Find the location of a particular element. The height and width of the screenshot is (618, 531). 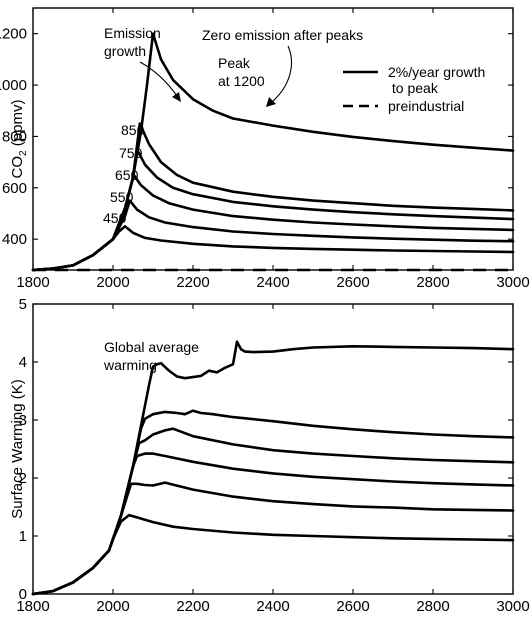

peak-label-450: 450 is located at coordinates (115, 218).